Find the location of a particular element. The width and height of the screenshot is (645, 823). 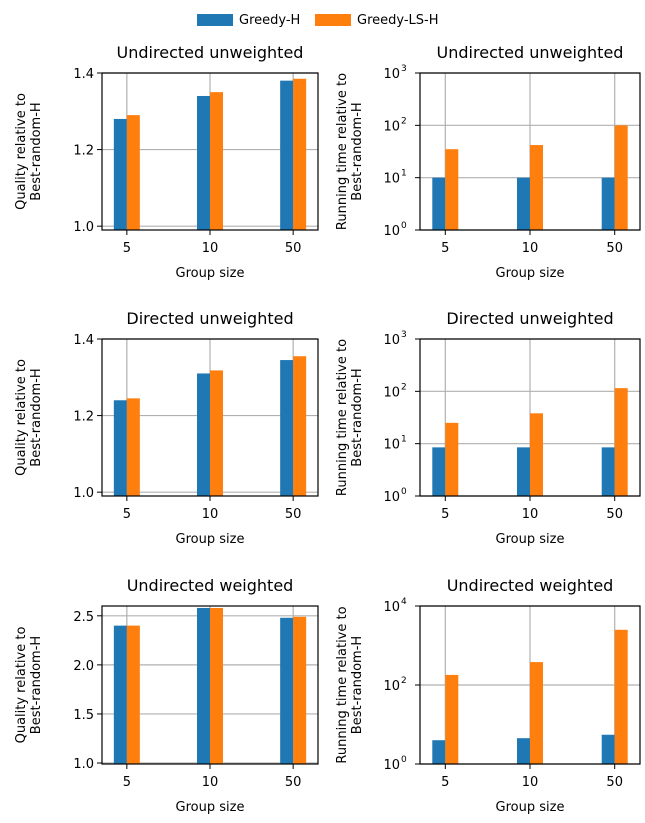

legend: Greedy-H Greedy-LS-H is located at coordinates (322, 20).